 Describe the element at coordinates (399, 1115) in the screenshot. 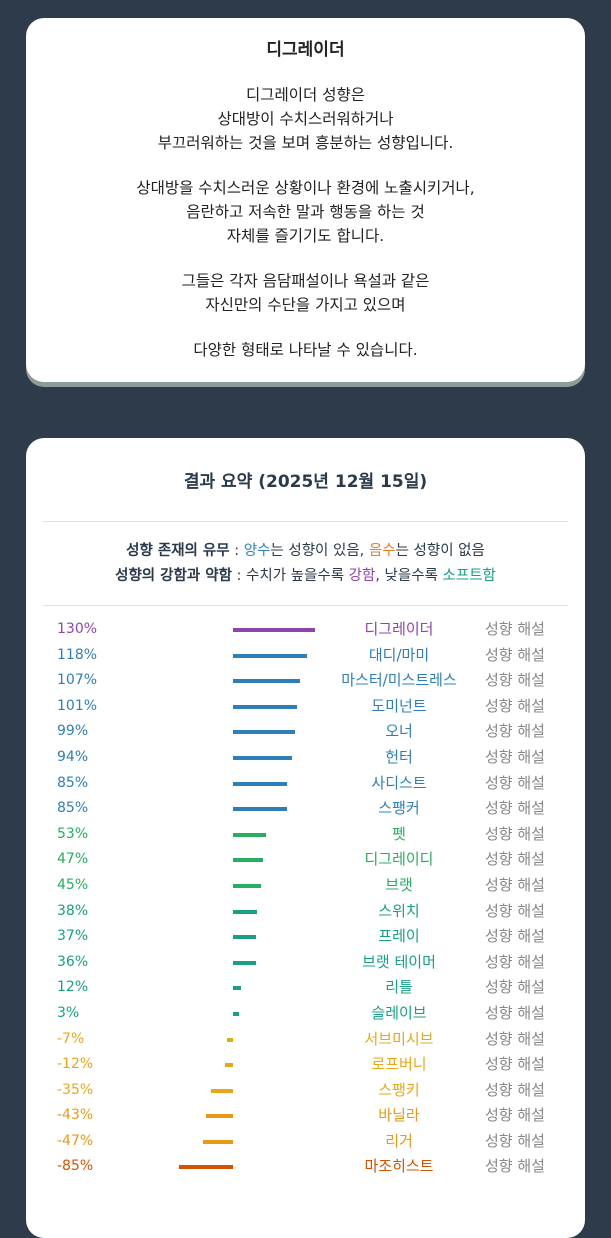

I see `result-name: 바닐라` at that location.